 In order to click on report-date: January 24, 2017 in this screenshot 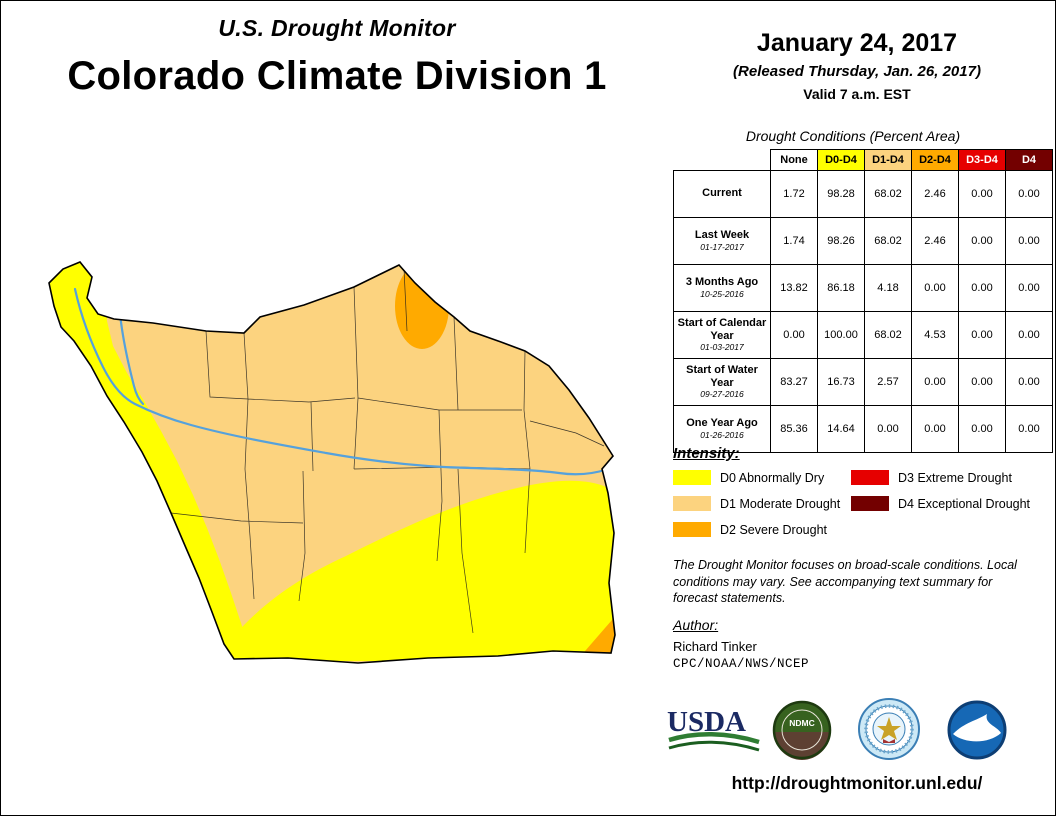, I will do `click(857, 43)`.